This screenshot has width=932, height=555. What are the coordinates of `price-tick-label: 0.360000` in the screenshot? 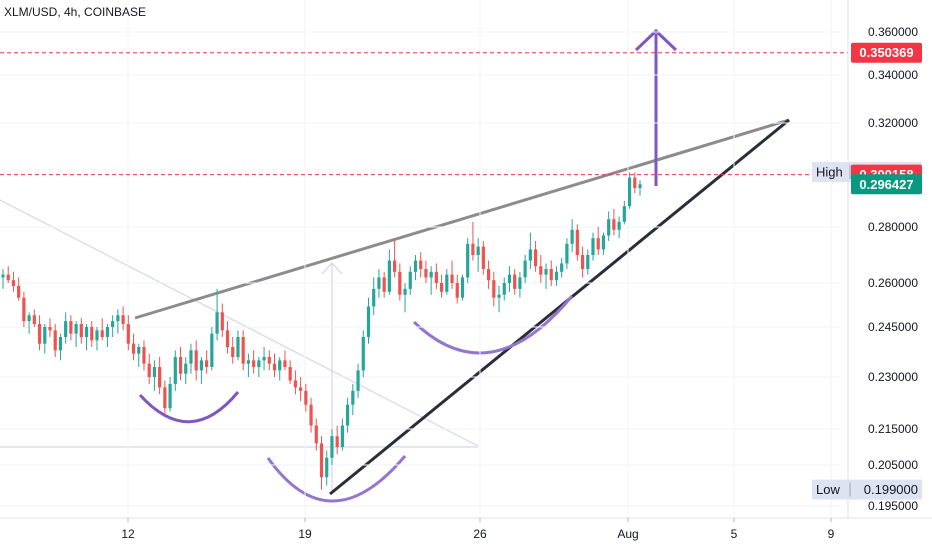 It's located at (893, 32).